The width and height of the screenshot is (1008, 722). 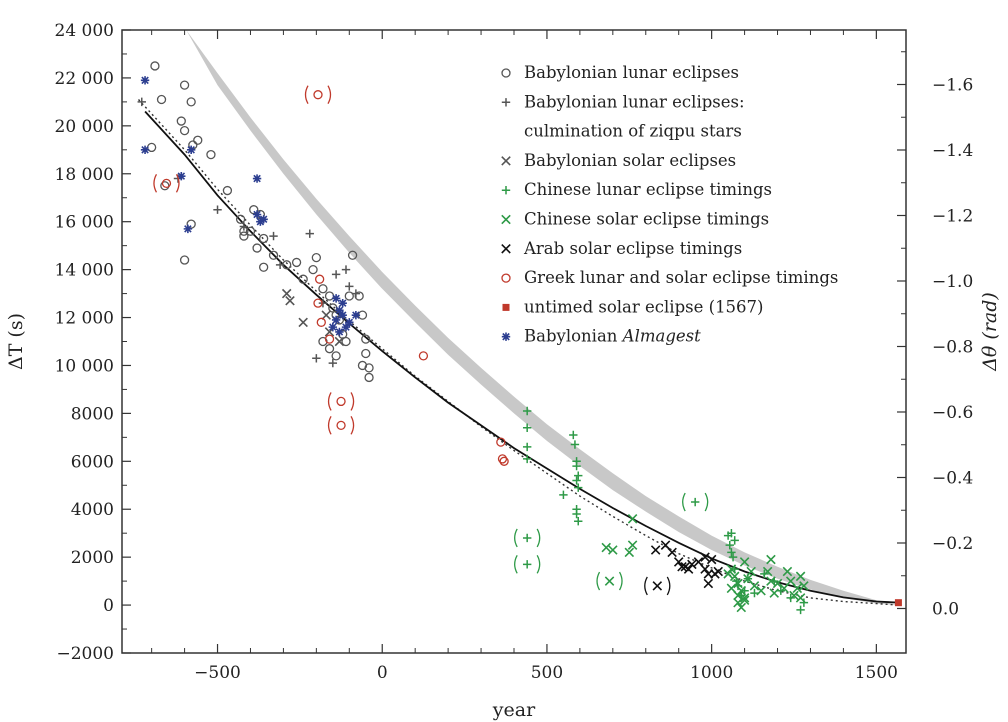 I want to click on legend-label: Chinese lunar eclipse timings, so click(x=648, y=189).